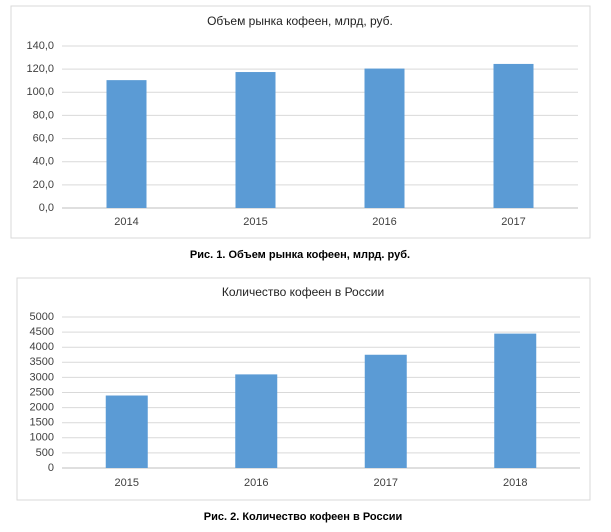 The image size is (611, 532). What do you see at coordinates (51, 468) in the screenshot?
I see `y-tick-label: 0` at bounding box center [51, 468].